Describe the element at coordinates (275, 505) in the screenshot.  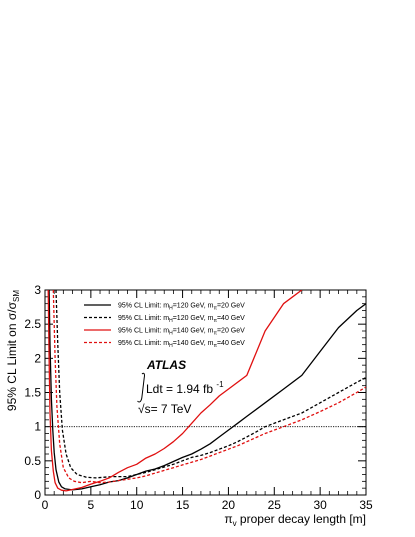
I see `x-tick-label: 25` at that location.